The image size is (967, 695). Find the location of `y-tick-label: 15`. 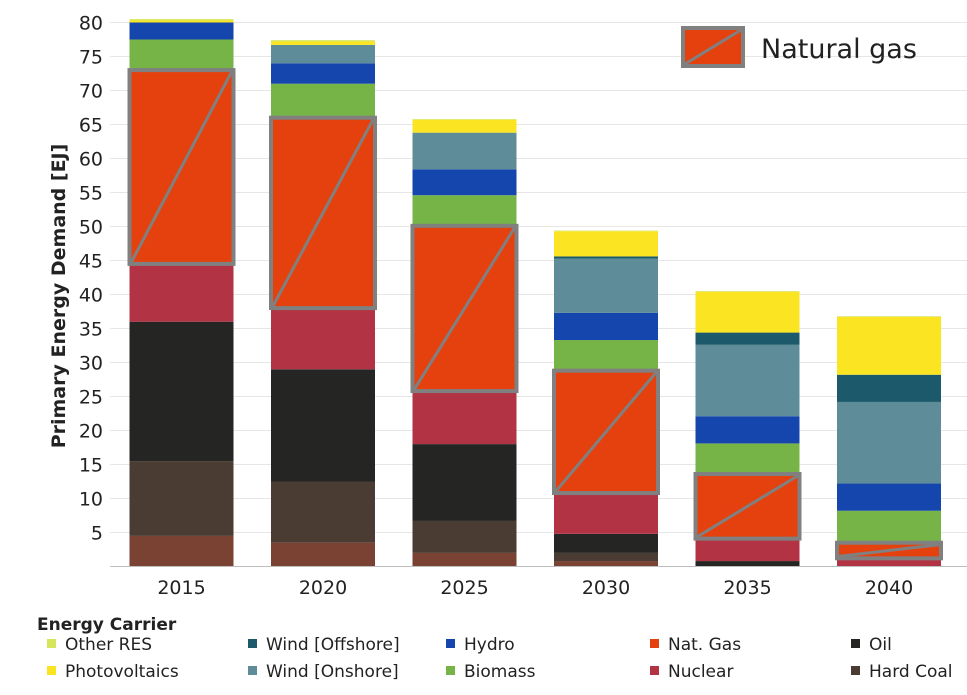

y-tick-label: 15 is located at coordinates (91, 466).